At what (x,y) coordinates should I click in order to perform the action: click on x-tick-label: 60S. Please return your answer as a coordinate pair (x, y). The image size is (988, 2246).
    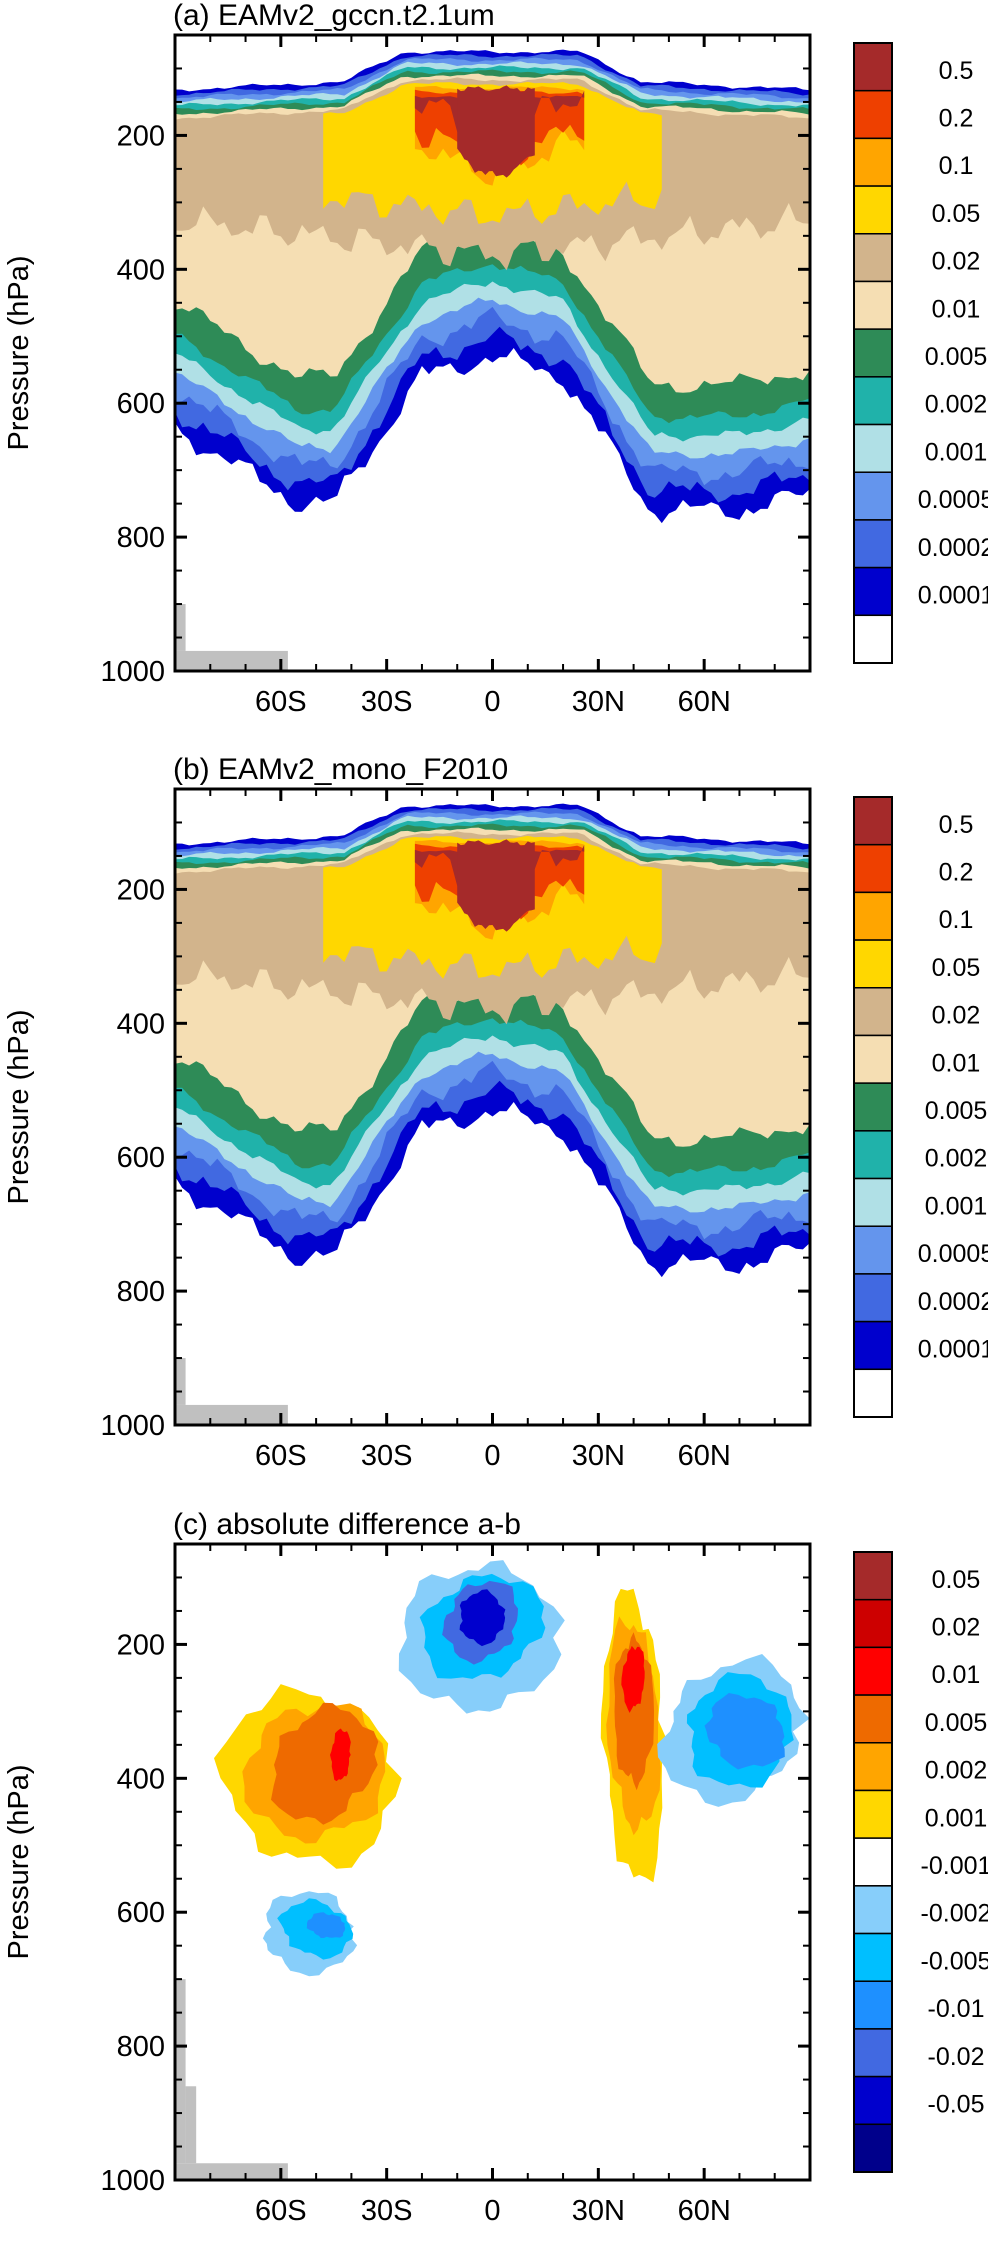
    Looking at the image, I should click on (281, 702).